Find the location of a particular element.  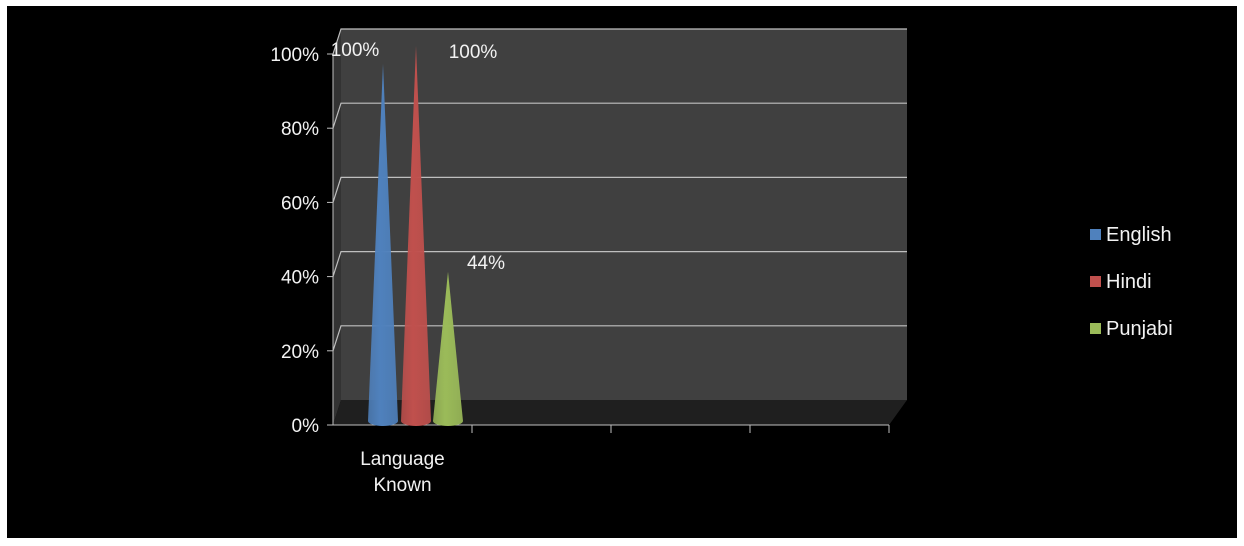

legend-item-english: English is located at coordinates (1165, 234).